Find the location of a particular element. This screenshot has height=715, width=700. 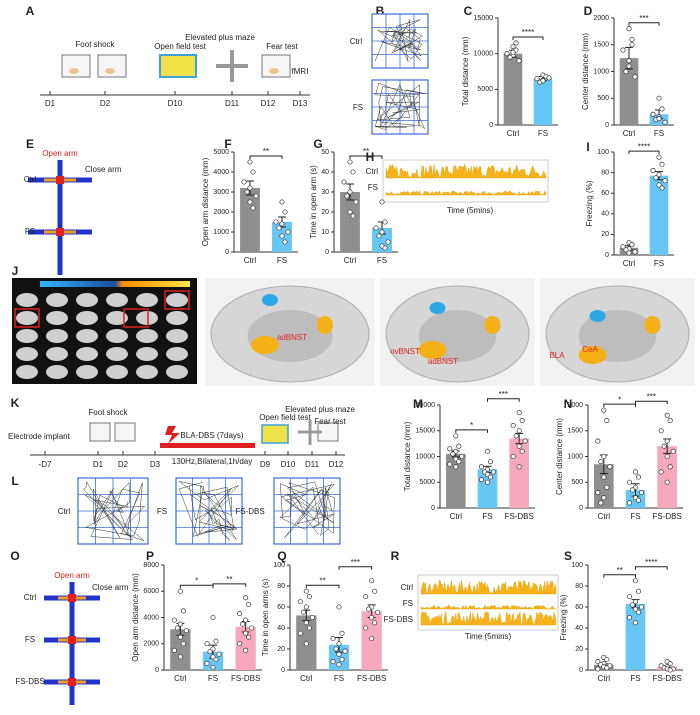

day-label: -D7 is located at coordinates (45, 464).